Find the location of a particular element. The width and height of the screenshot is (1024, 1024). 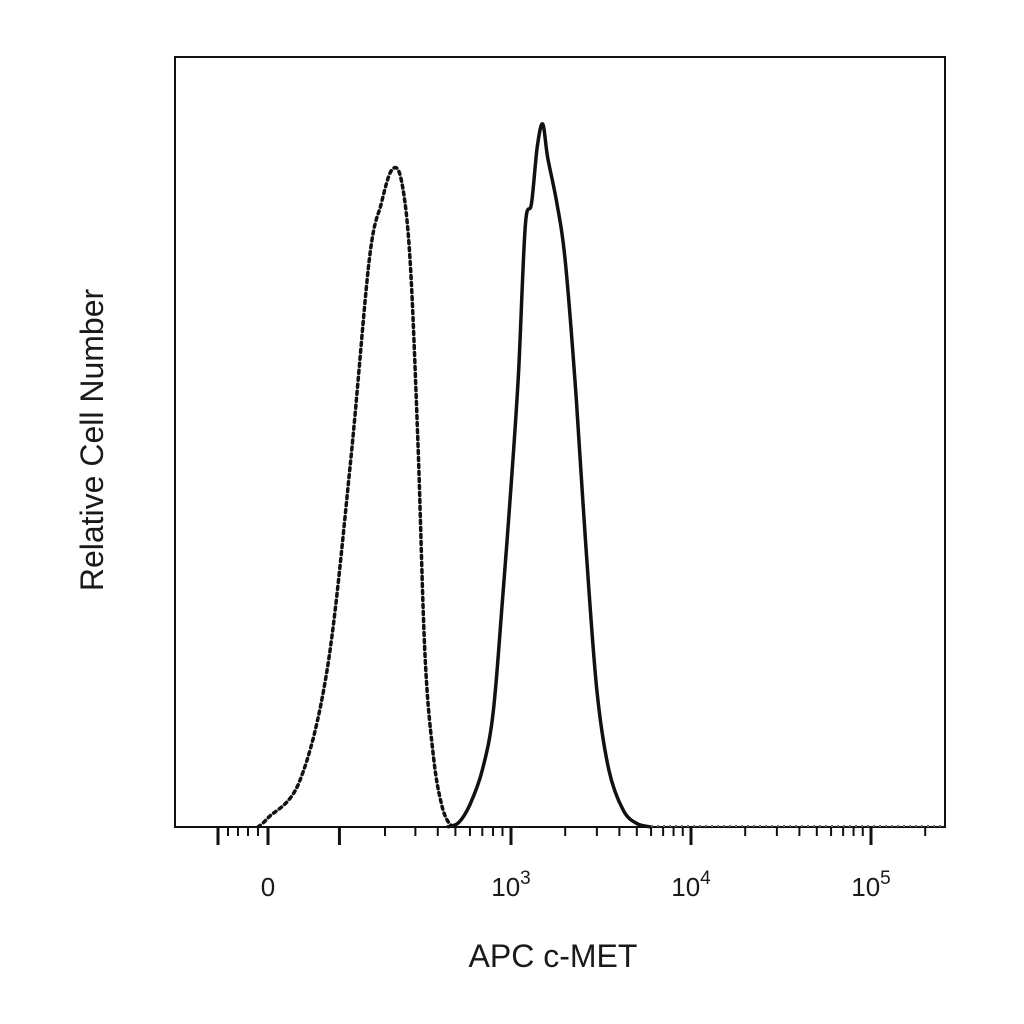

x-tick-labels: 0 10³ 10⁴ 10⁵ is located at coordinates (576, 885).